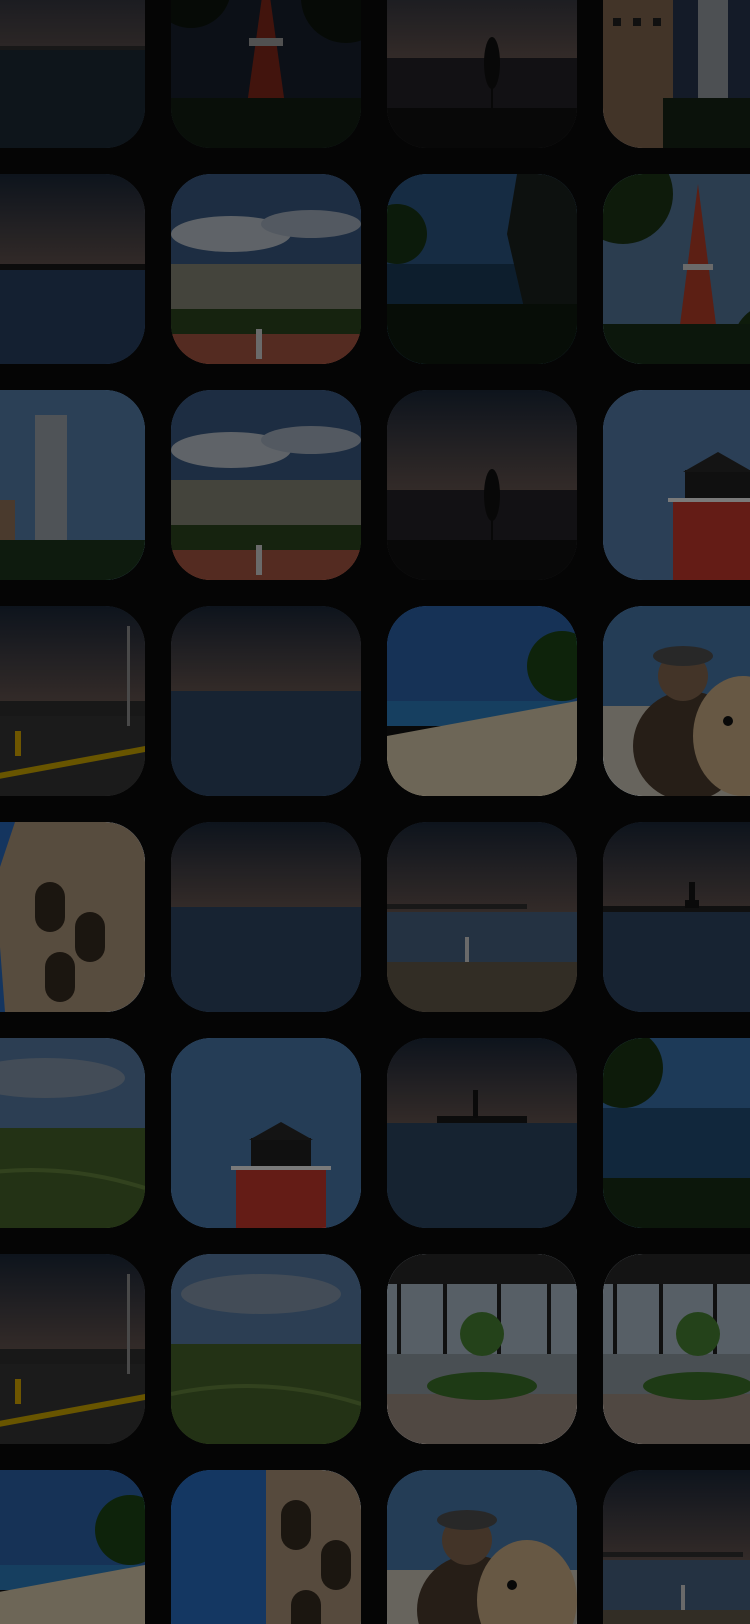 The height and width of the screenshot is (1624, 750). Describe the element at coordinates (72, 485) in the screenshot. I see `photo-skyscraper` at that location.